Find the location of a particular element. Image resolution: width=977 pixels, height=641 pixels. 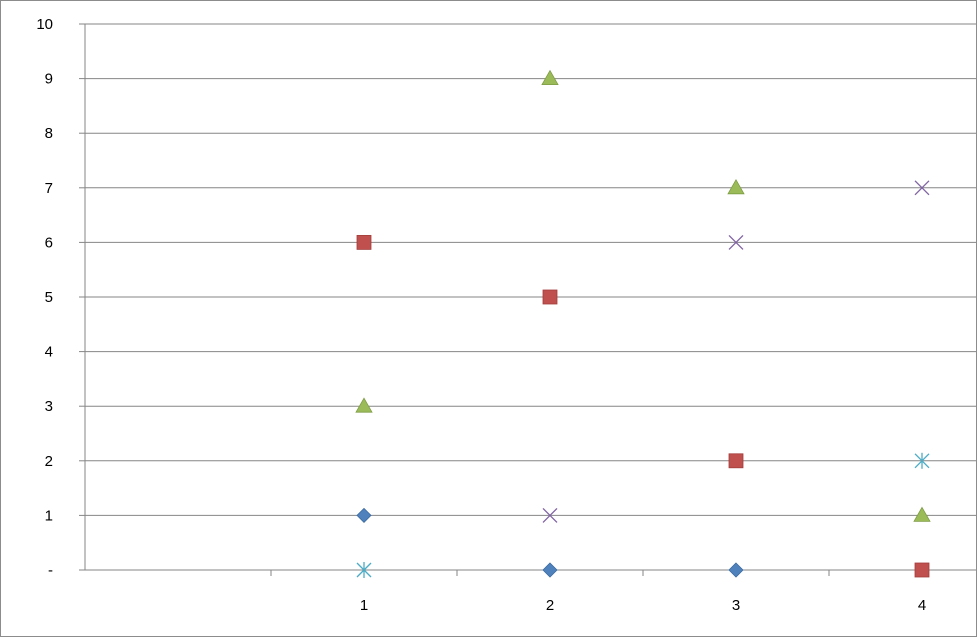

x-tick-labels: 1 2 3 4 is located at coordinates (643, 605).